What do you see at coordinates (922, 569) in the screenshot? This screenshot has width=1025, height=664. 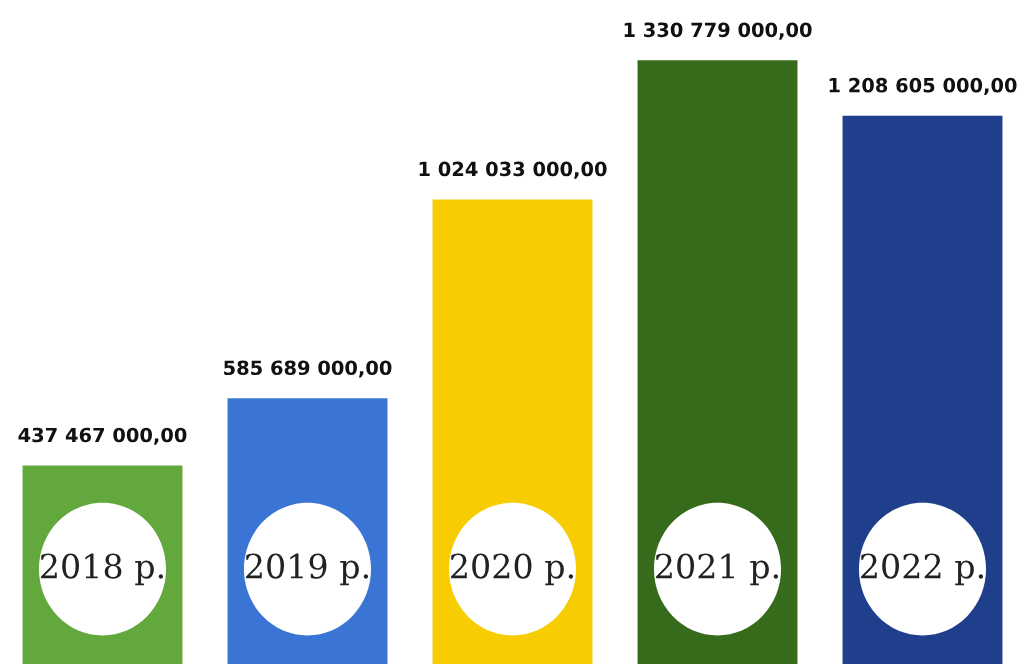 I see `x-tick-label: 2022 р.` at bounding box center [922, 569].